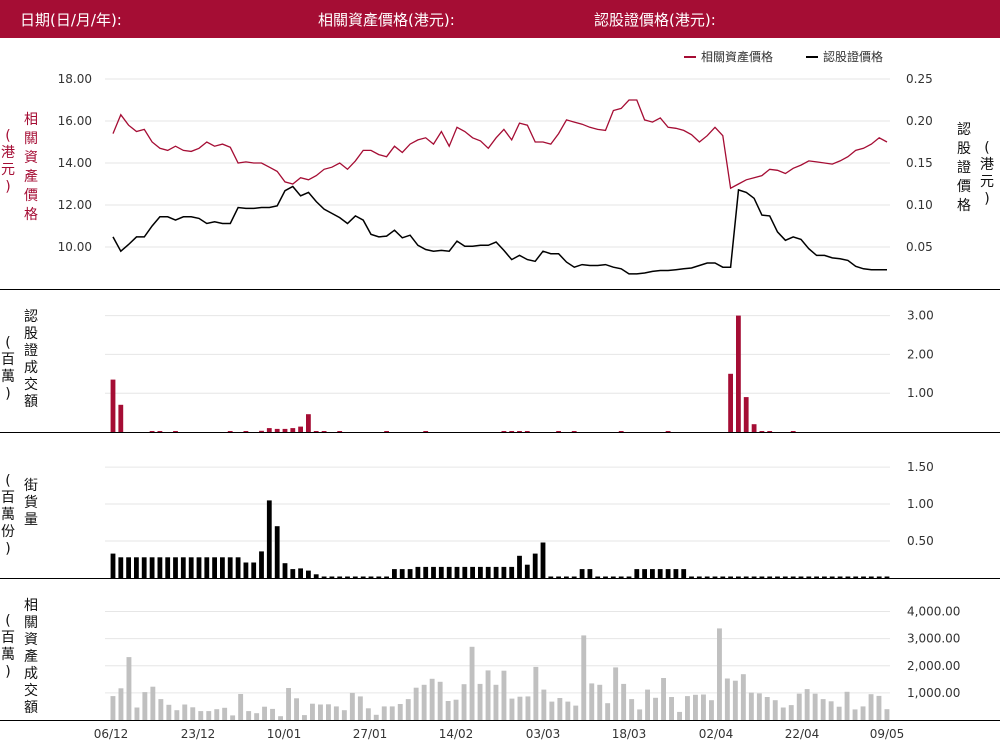 The image size is (1000, 751). What do you see at coordinates (933, 612) in the screenshot?
I see `underlying-turnover-tick-label: 4,000.00` at bounding box center [933, 612].